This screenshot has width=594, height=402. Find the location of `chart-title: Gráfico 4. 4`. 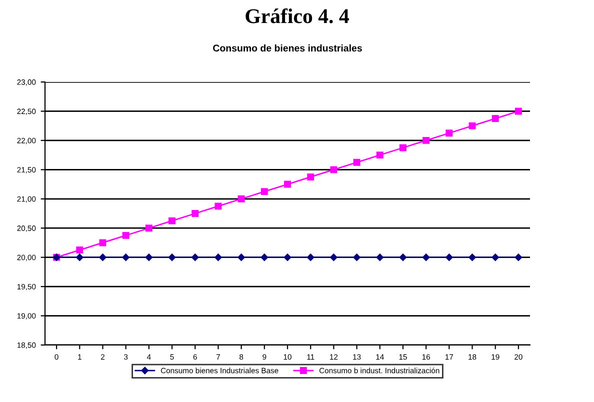

chart-title: Gráfico 4. 4 is located at coordinates (297, 16).